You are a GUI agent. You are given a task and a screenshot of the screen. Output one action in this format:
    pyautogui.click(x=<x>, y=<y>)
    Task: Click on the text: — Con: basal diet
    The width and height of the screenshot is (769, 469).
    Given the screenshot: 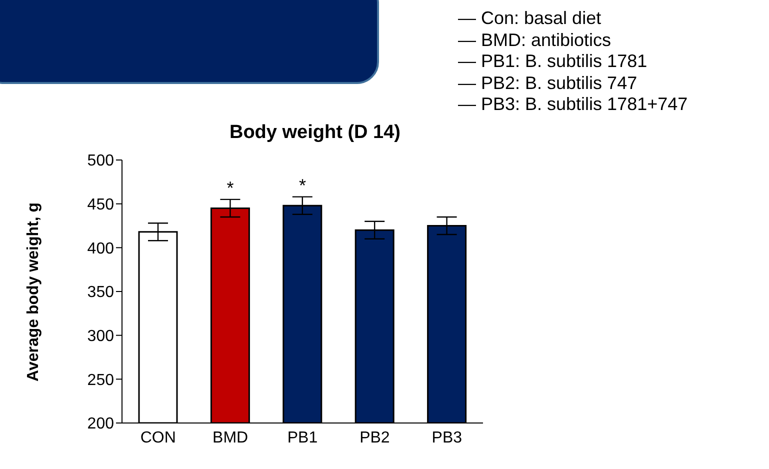 What is the action you would take?
    pyautogui.click(x=530, y=19)
    